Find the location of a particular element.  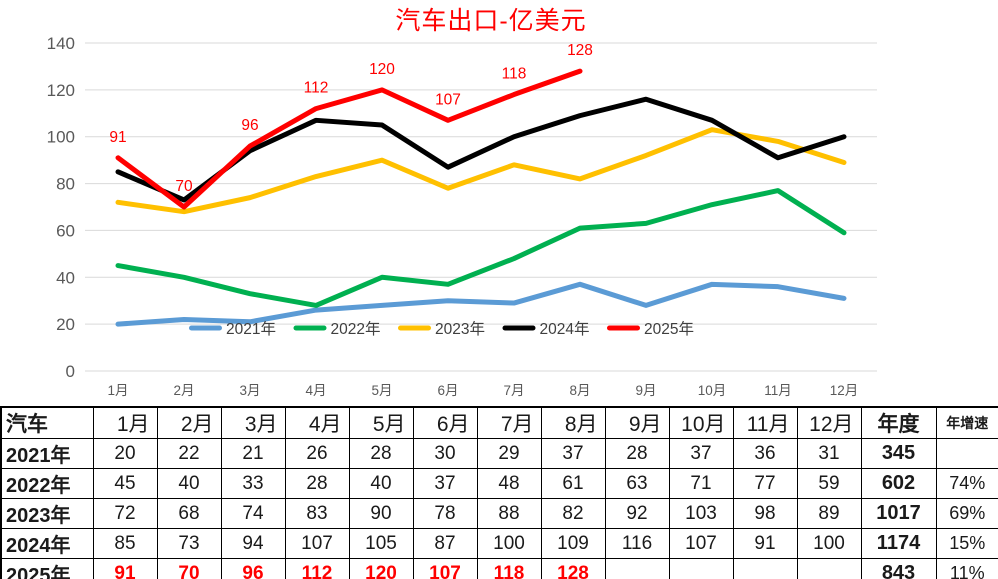

table-cell: 109 is located at coordinates (573, 543).